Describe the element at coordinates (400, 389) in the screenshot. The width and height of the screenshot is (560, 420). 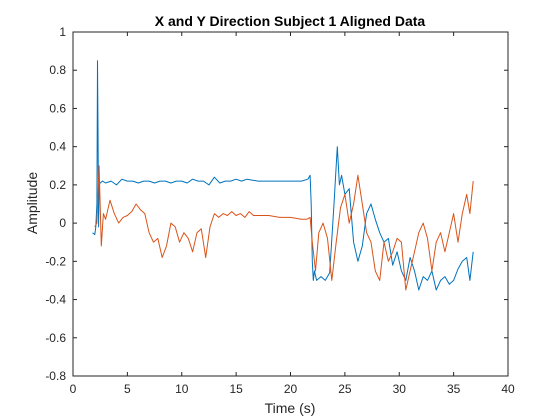
I see `x-tick-label: 30` at that location.